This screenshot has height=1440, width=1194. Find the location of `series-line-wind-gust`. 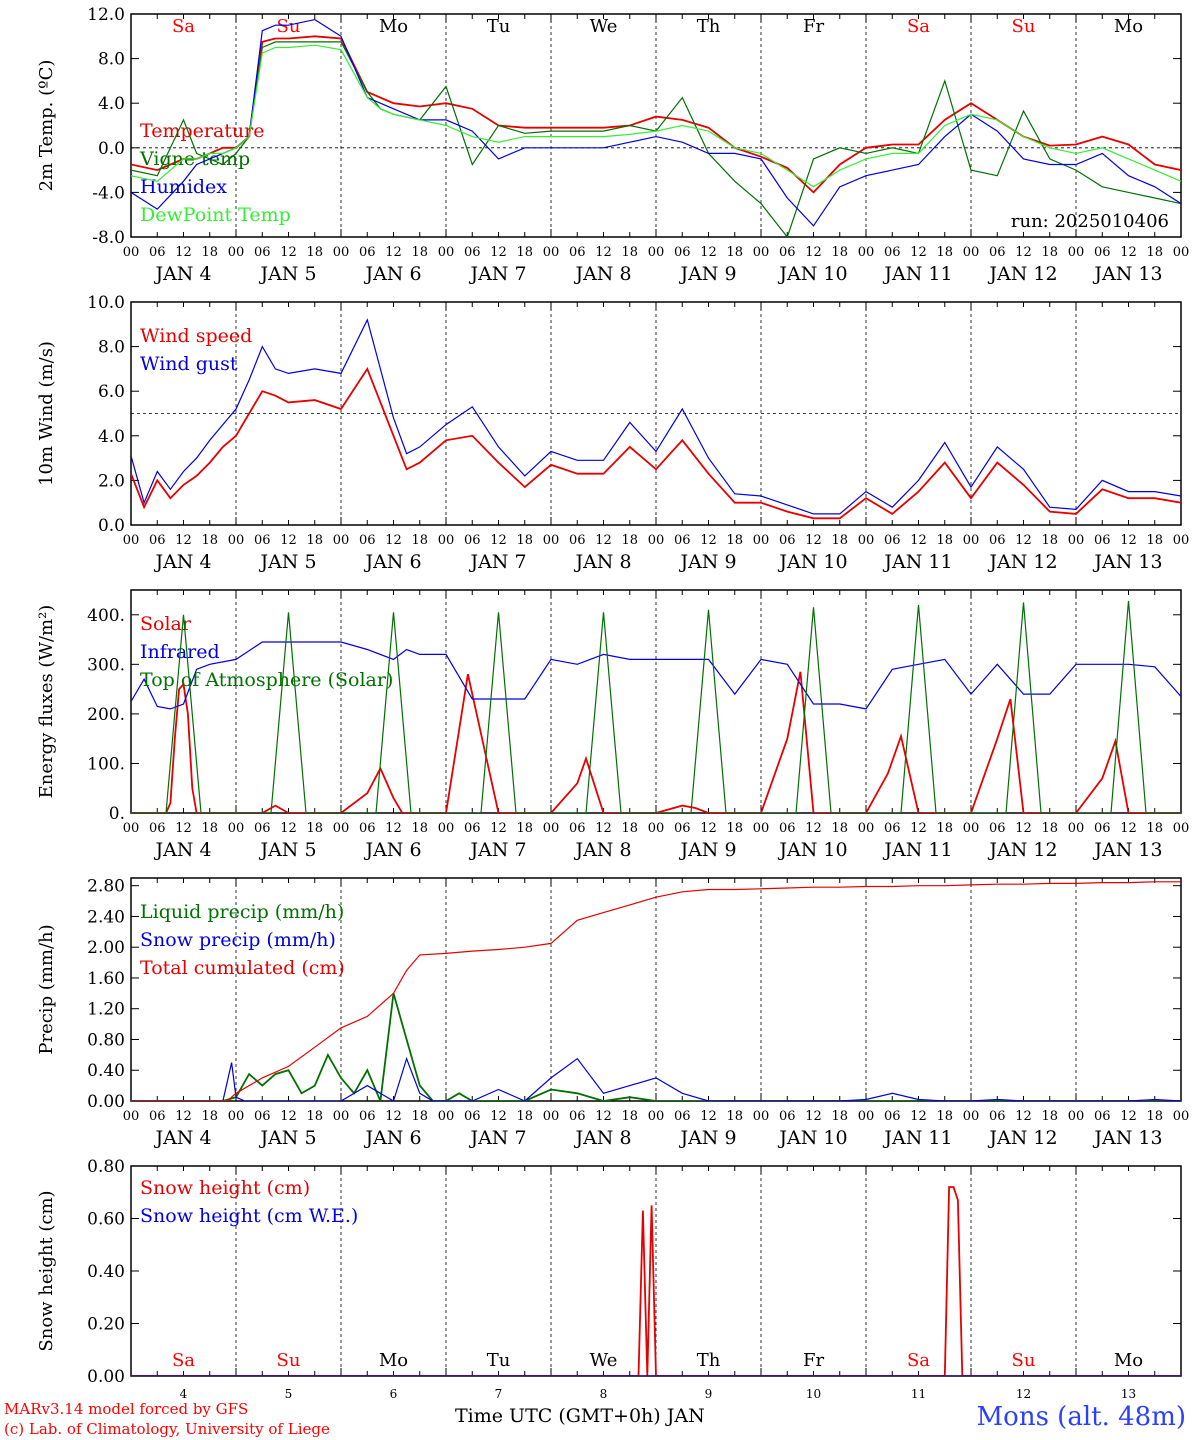

series-line-wind-gust is located at coordinates (656, 416).